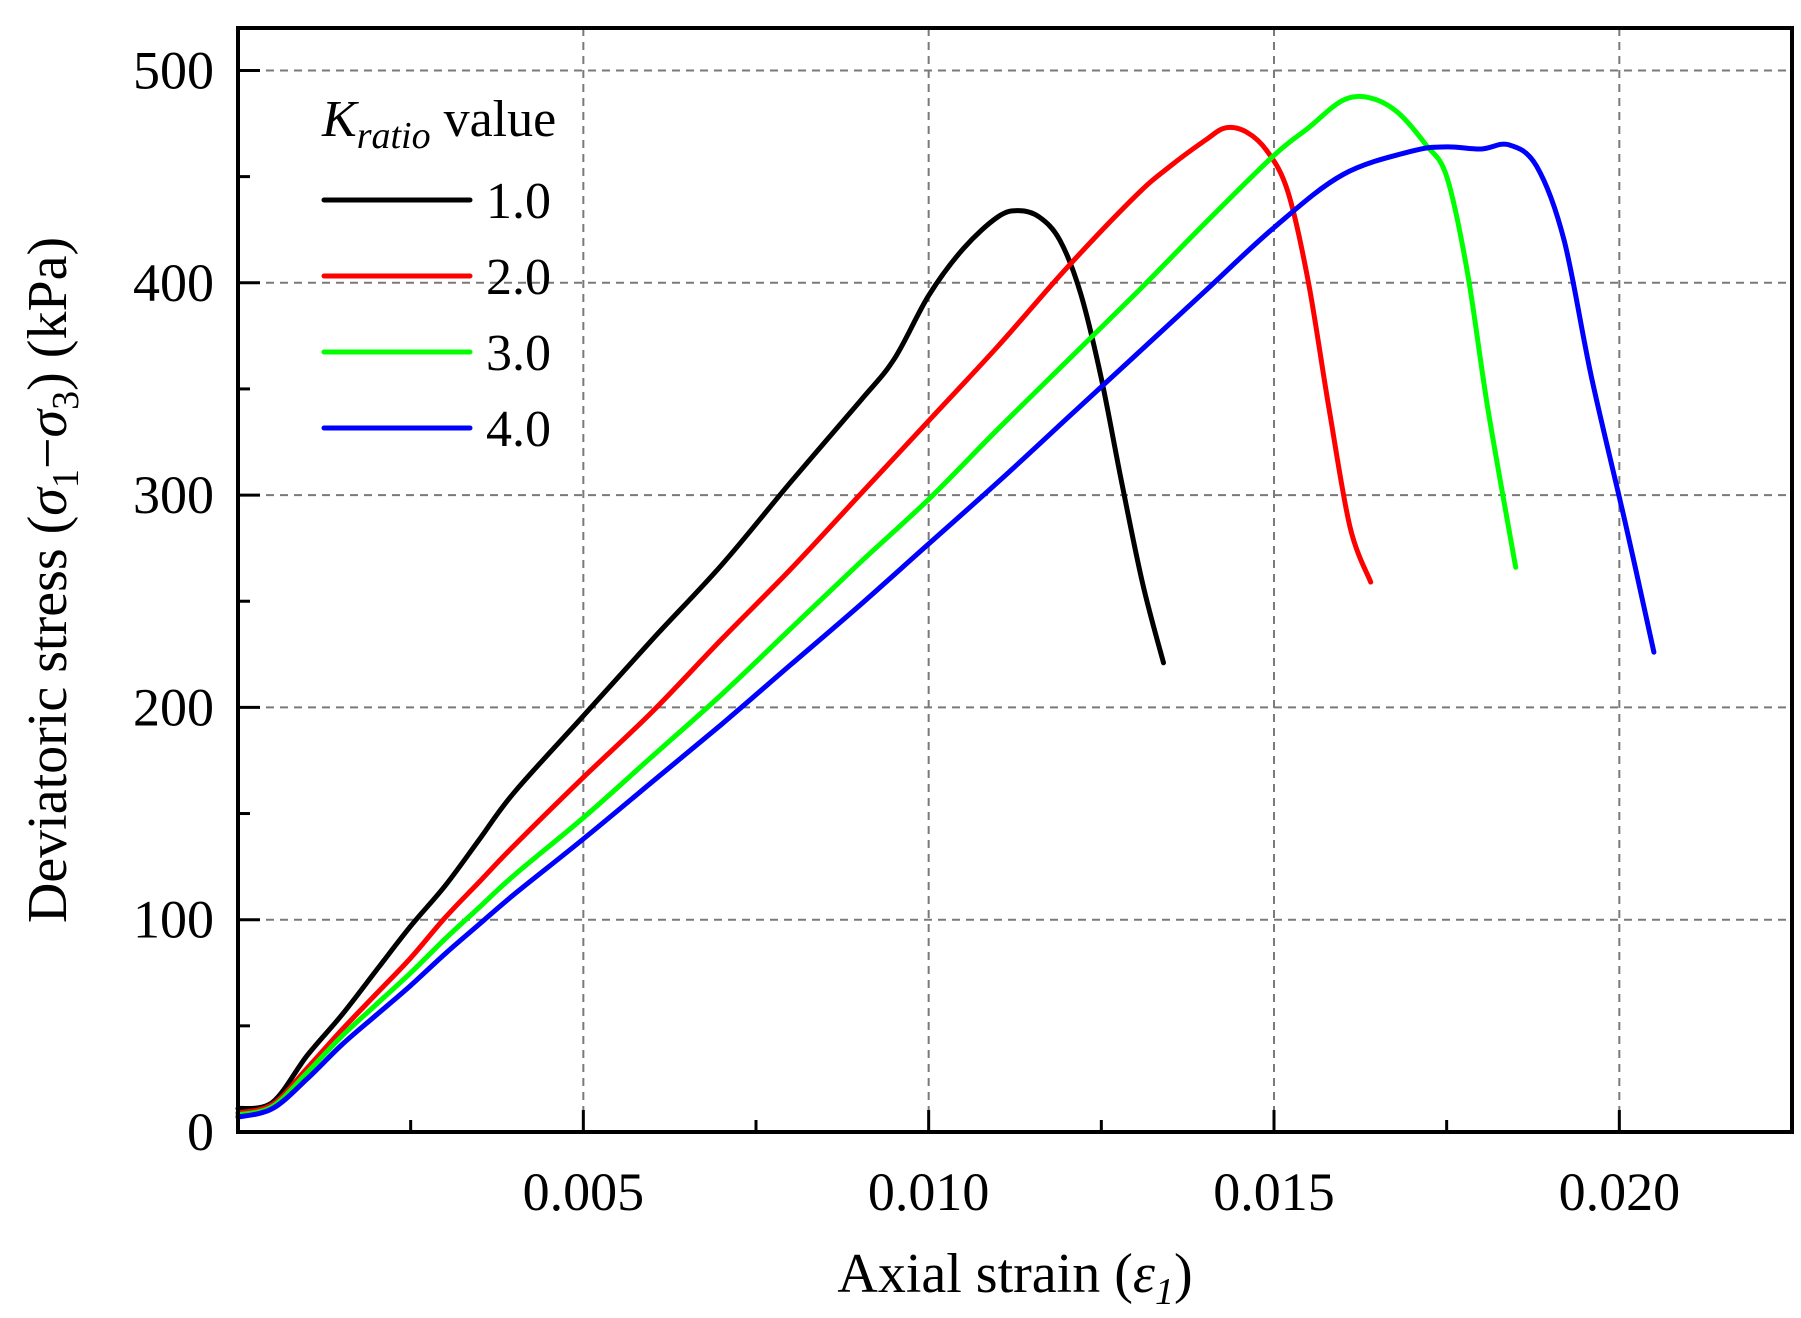 This screenshot has height=1318, width=1801. Describe the element at coordinates (173, 495) in the screenshot. I see `y-tick-label: 300` at that location.